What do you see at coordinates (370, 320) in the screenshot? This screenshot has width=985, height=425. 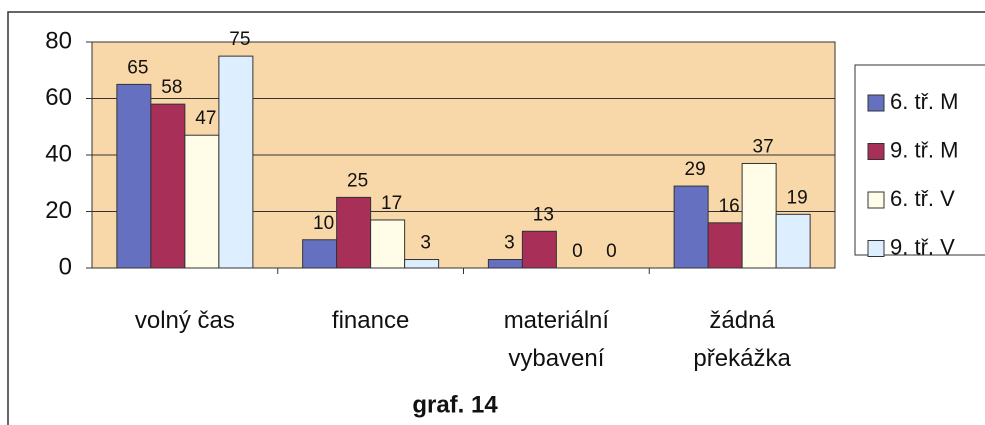 I see `x-tick-label: finance` at bounding box center [370, 320].